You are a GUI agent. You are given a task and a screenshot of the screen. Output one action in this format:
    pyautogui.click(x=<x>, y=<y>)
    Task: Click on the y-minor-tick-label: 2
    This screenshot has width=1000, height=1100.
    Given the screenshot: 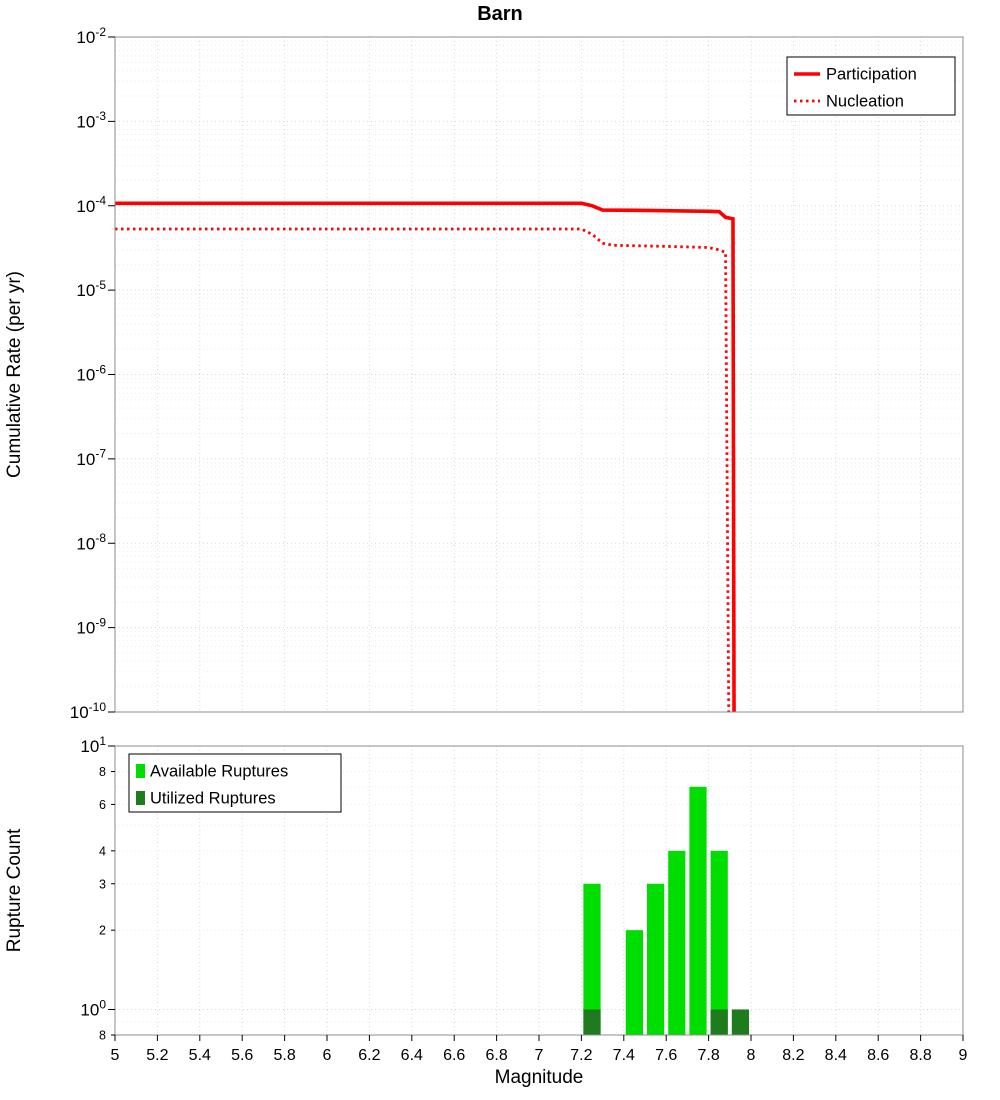 What is the action you would take?
    pyautogui.click(x=102, y=931)
    